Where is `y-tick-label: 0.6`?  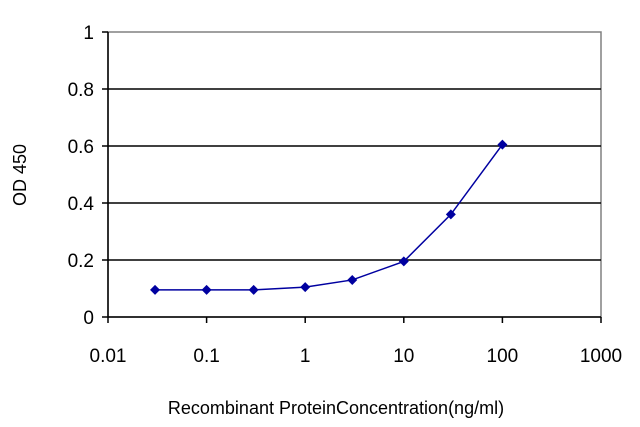
y-tick-label: 0.6 is located at coordinates (81, 147).